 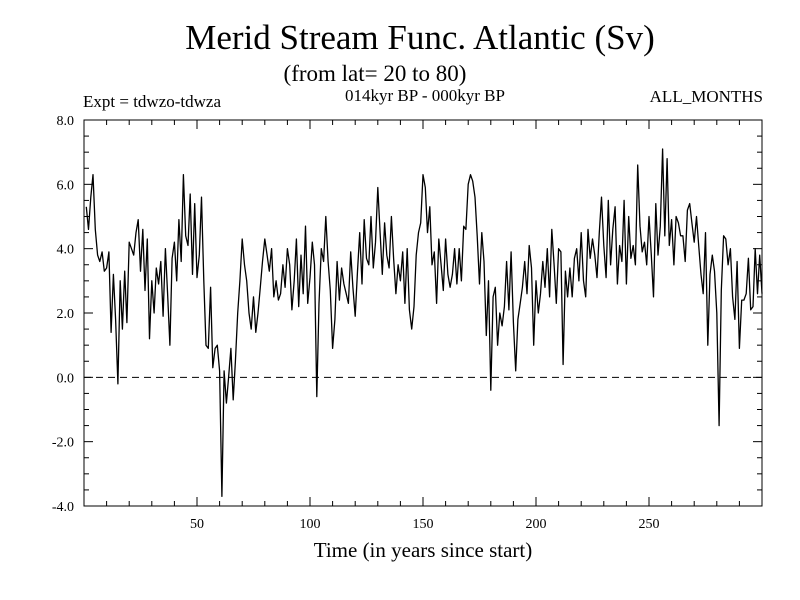 What do you see at coordinates (423, 524) in the screenshot?
I see `x-tick-label: 150` at bounding box center [423, 524].